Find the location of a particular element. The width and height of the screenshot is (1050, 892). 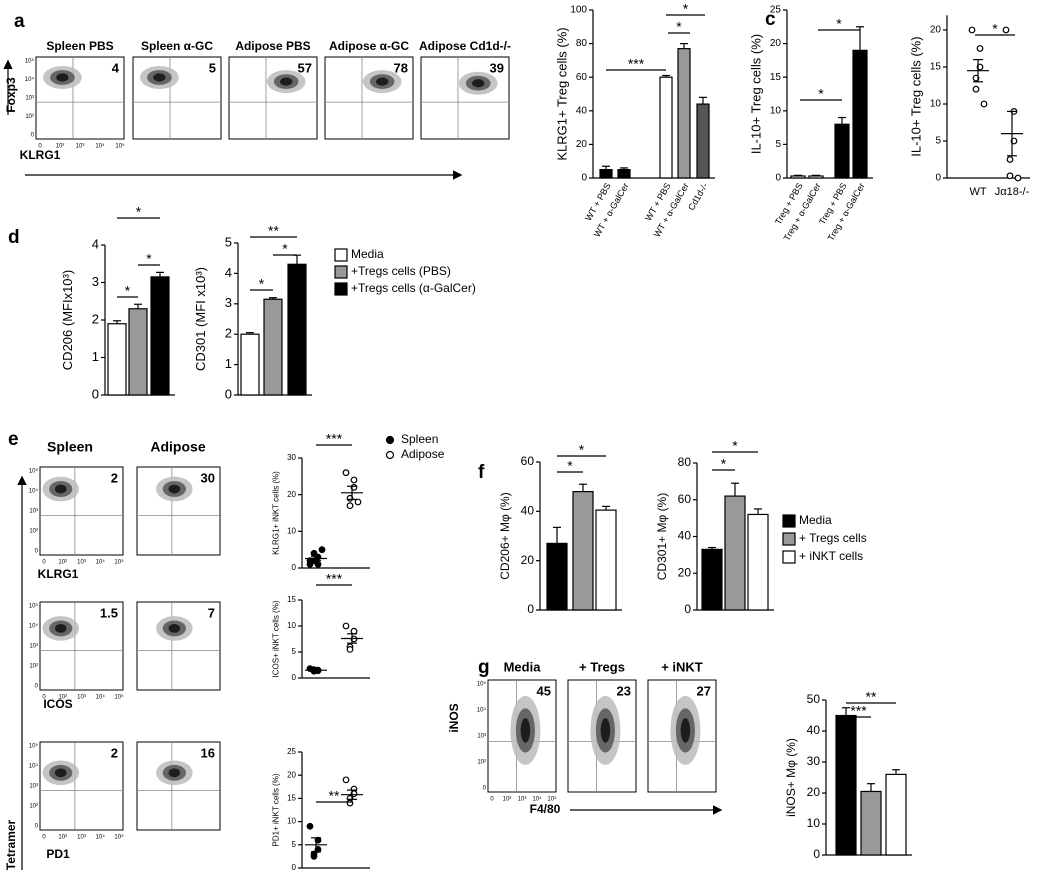

quadrant-percent: 2 is located at coordinates (114, 477).